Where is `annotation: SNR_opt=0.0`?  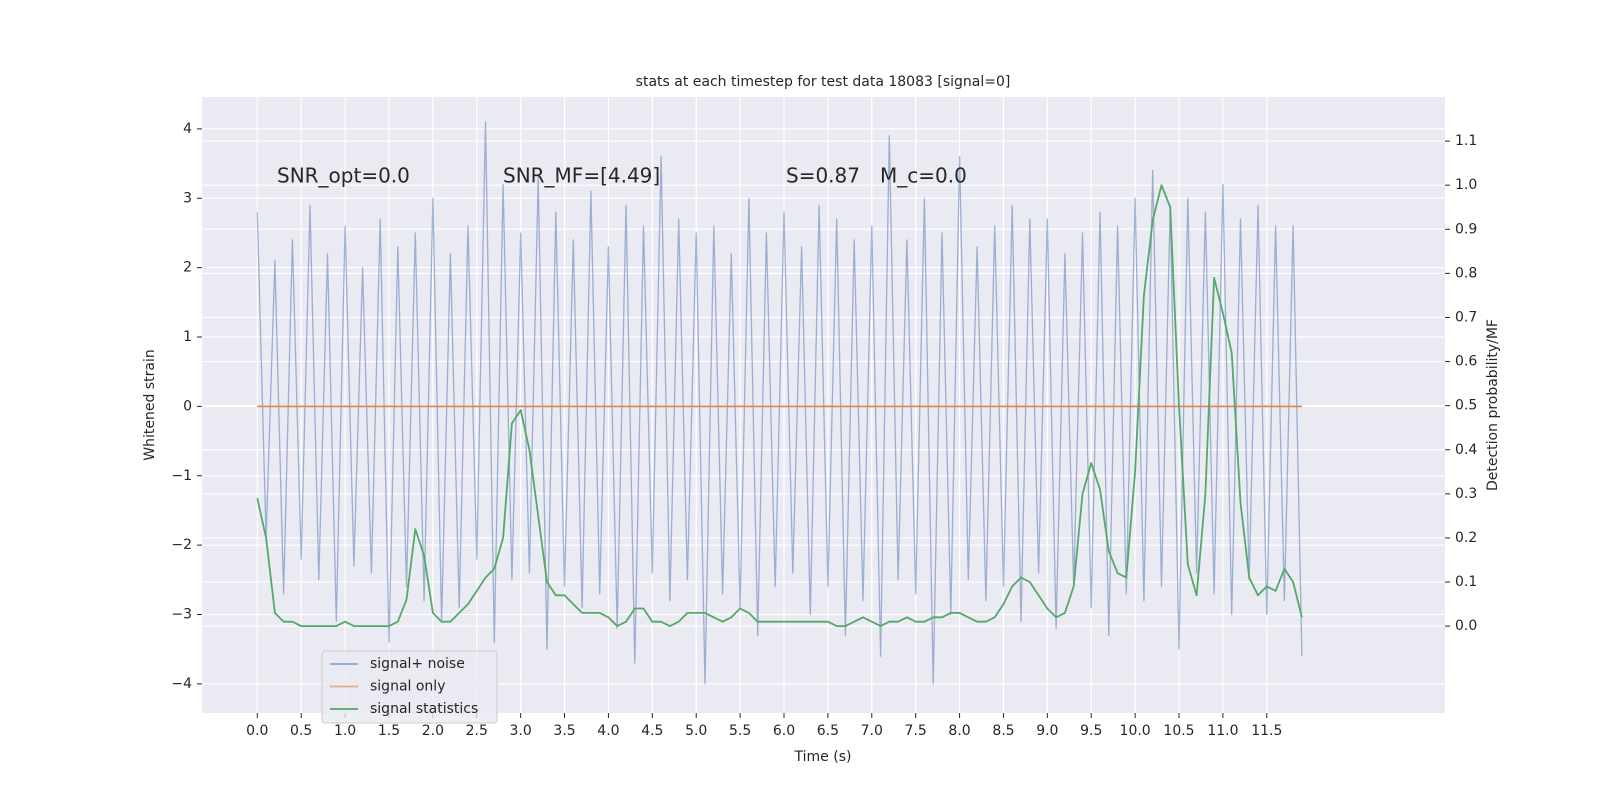 annotation: SNR_opt=0.0 is located at coordinates (343, 176).